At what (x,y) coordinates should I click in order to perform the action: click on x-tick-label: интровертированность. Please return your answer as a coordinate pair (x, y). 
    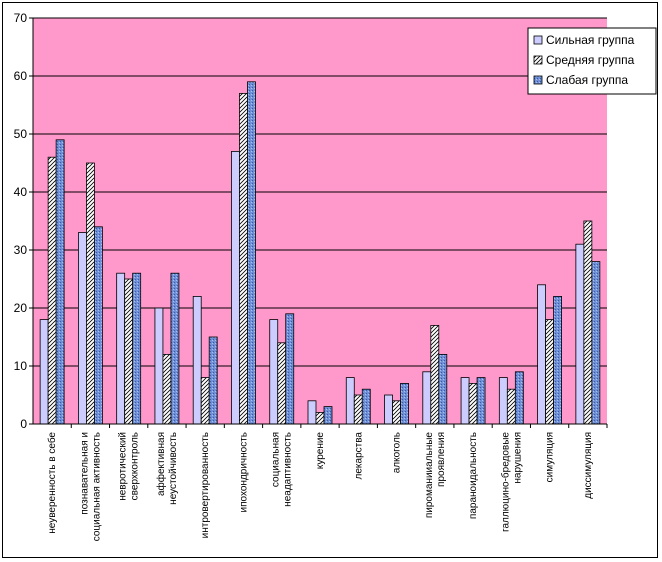
    Looking at the image, I should click on (205, 485).